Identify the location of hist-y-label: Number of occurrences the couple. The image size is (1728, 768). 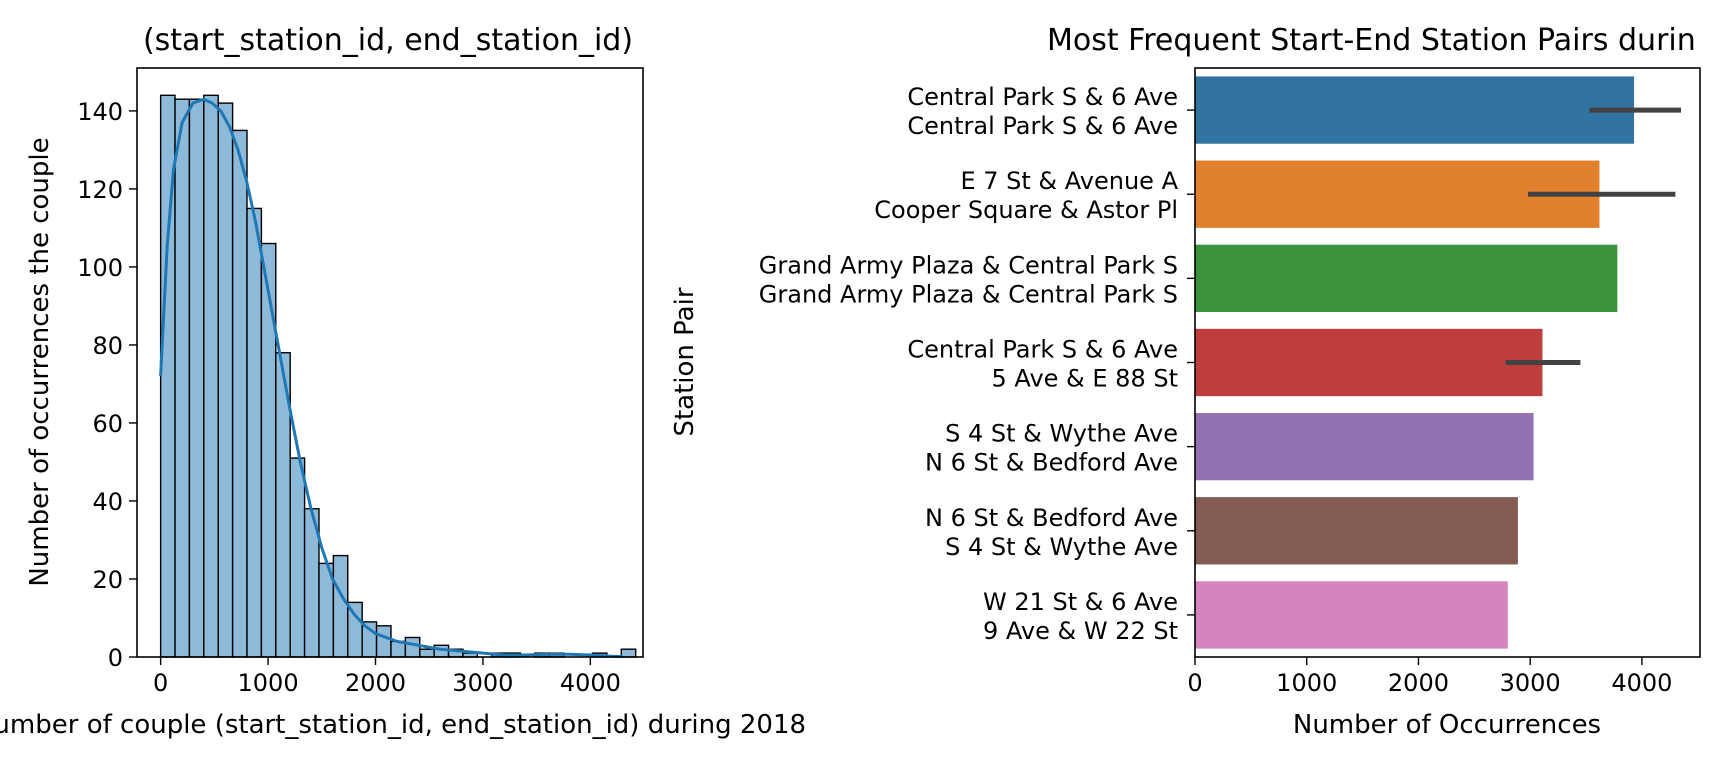
(40, 361).